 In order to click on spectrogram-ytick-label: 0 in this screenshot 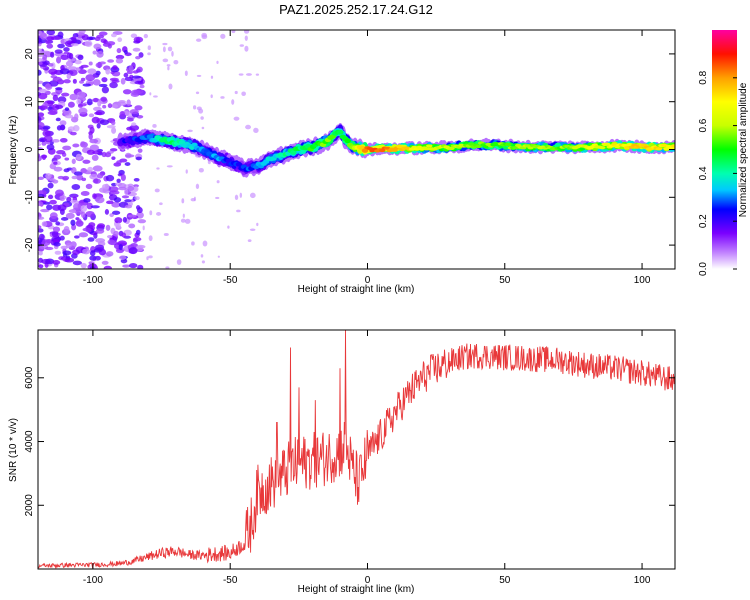, I will do `click(29, 149)`.